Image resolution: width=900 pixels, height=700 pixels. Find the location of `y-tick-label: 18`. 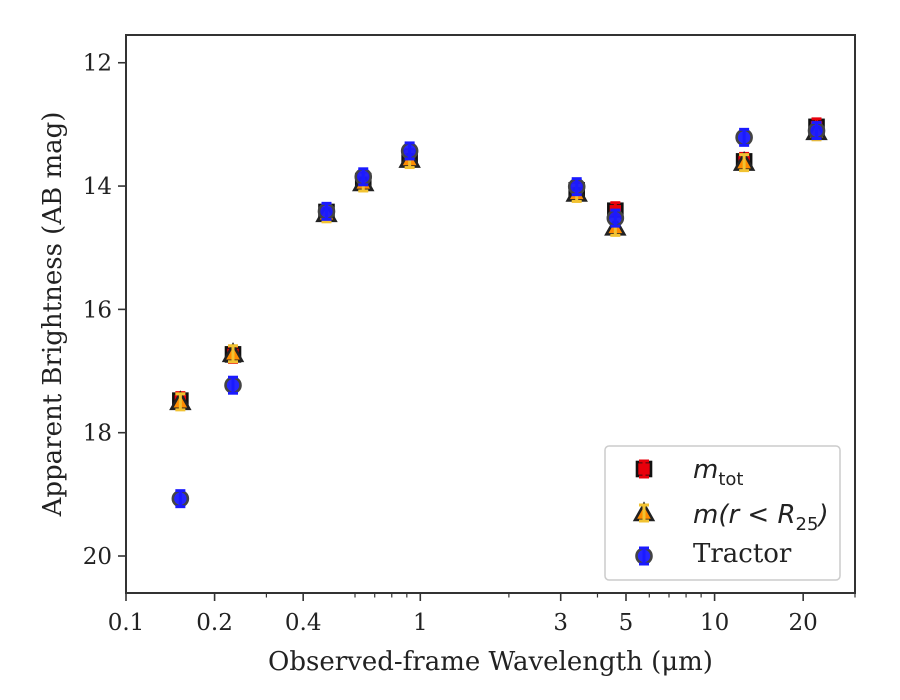

y-tick-label: 18 is located at coordinates (97, 434).